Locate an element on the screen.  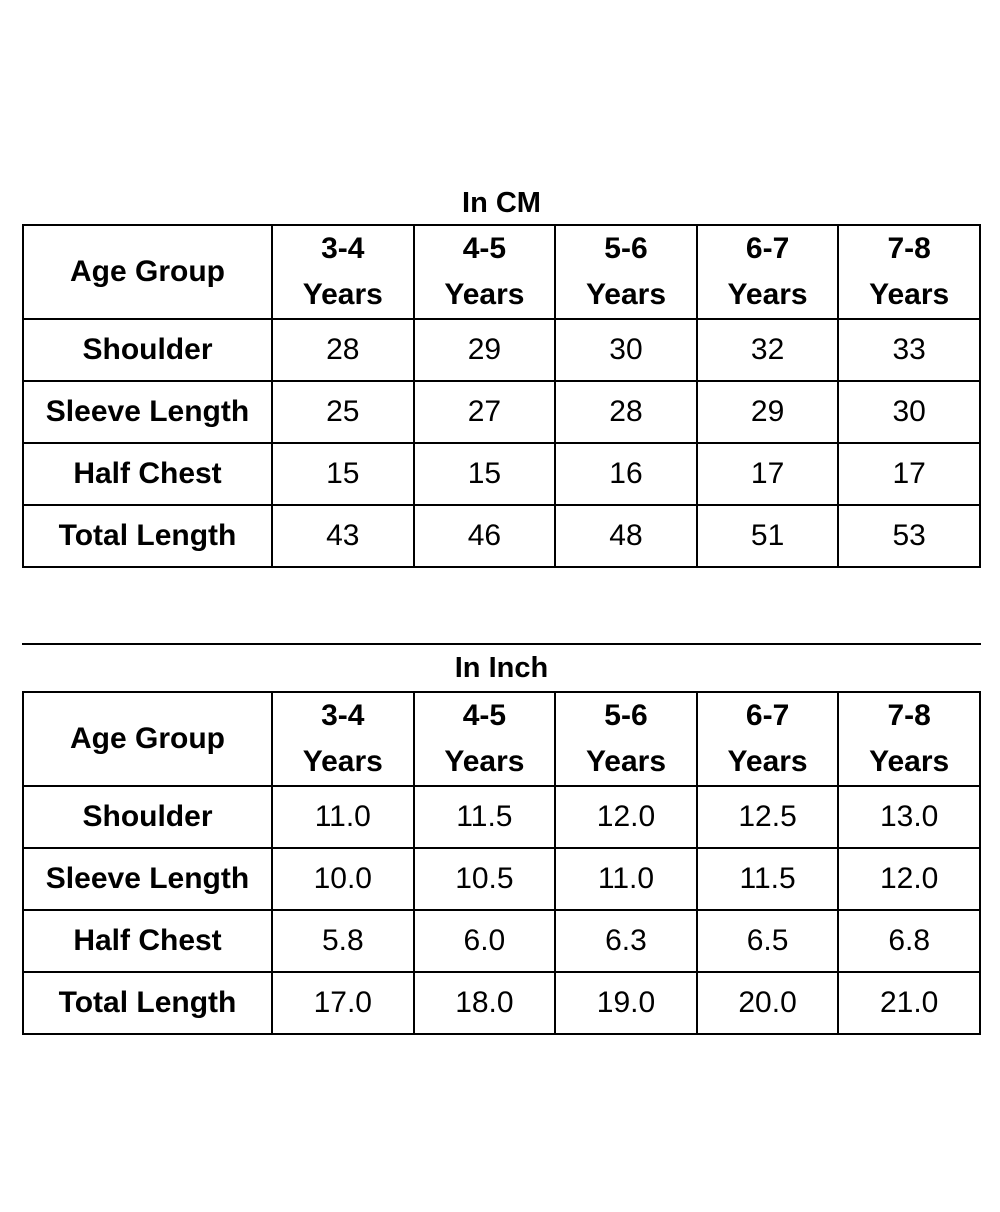
table-cell: 51 is located at coordinates (767, 536).